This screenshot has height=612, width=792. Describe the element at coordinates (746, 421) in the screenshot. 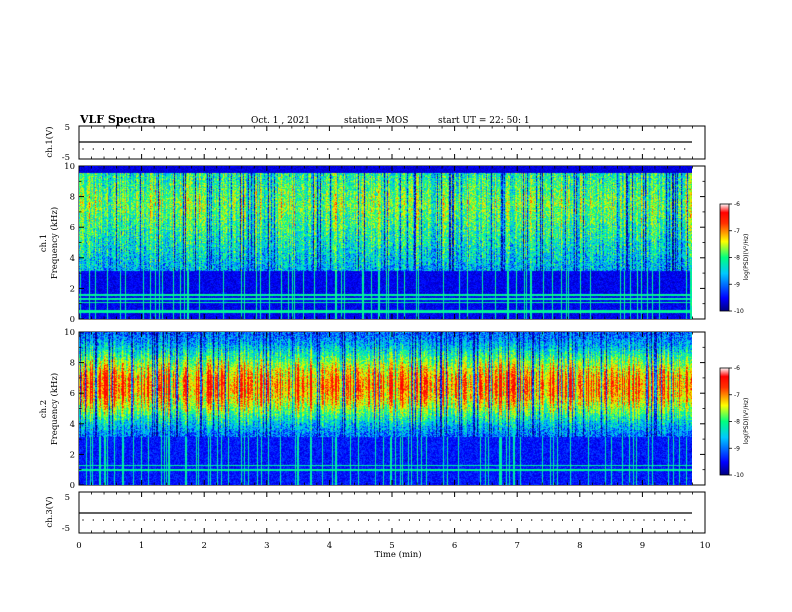

I see `ch2-colorbar-label: log(PSD)(V²/Hz)` at that location.